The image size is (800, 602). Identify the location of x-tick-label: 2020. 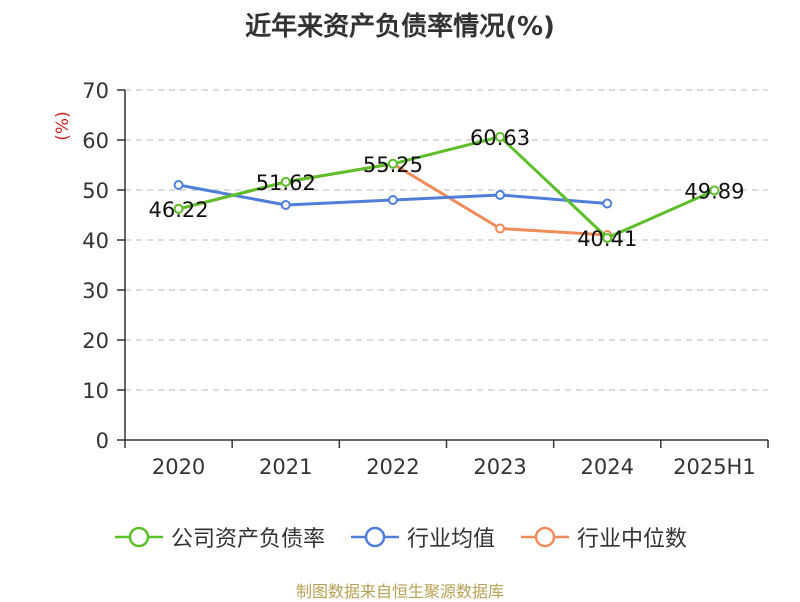
(178, 467).